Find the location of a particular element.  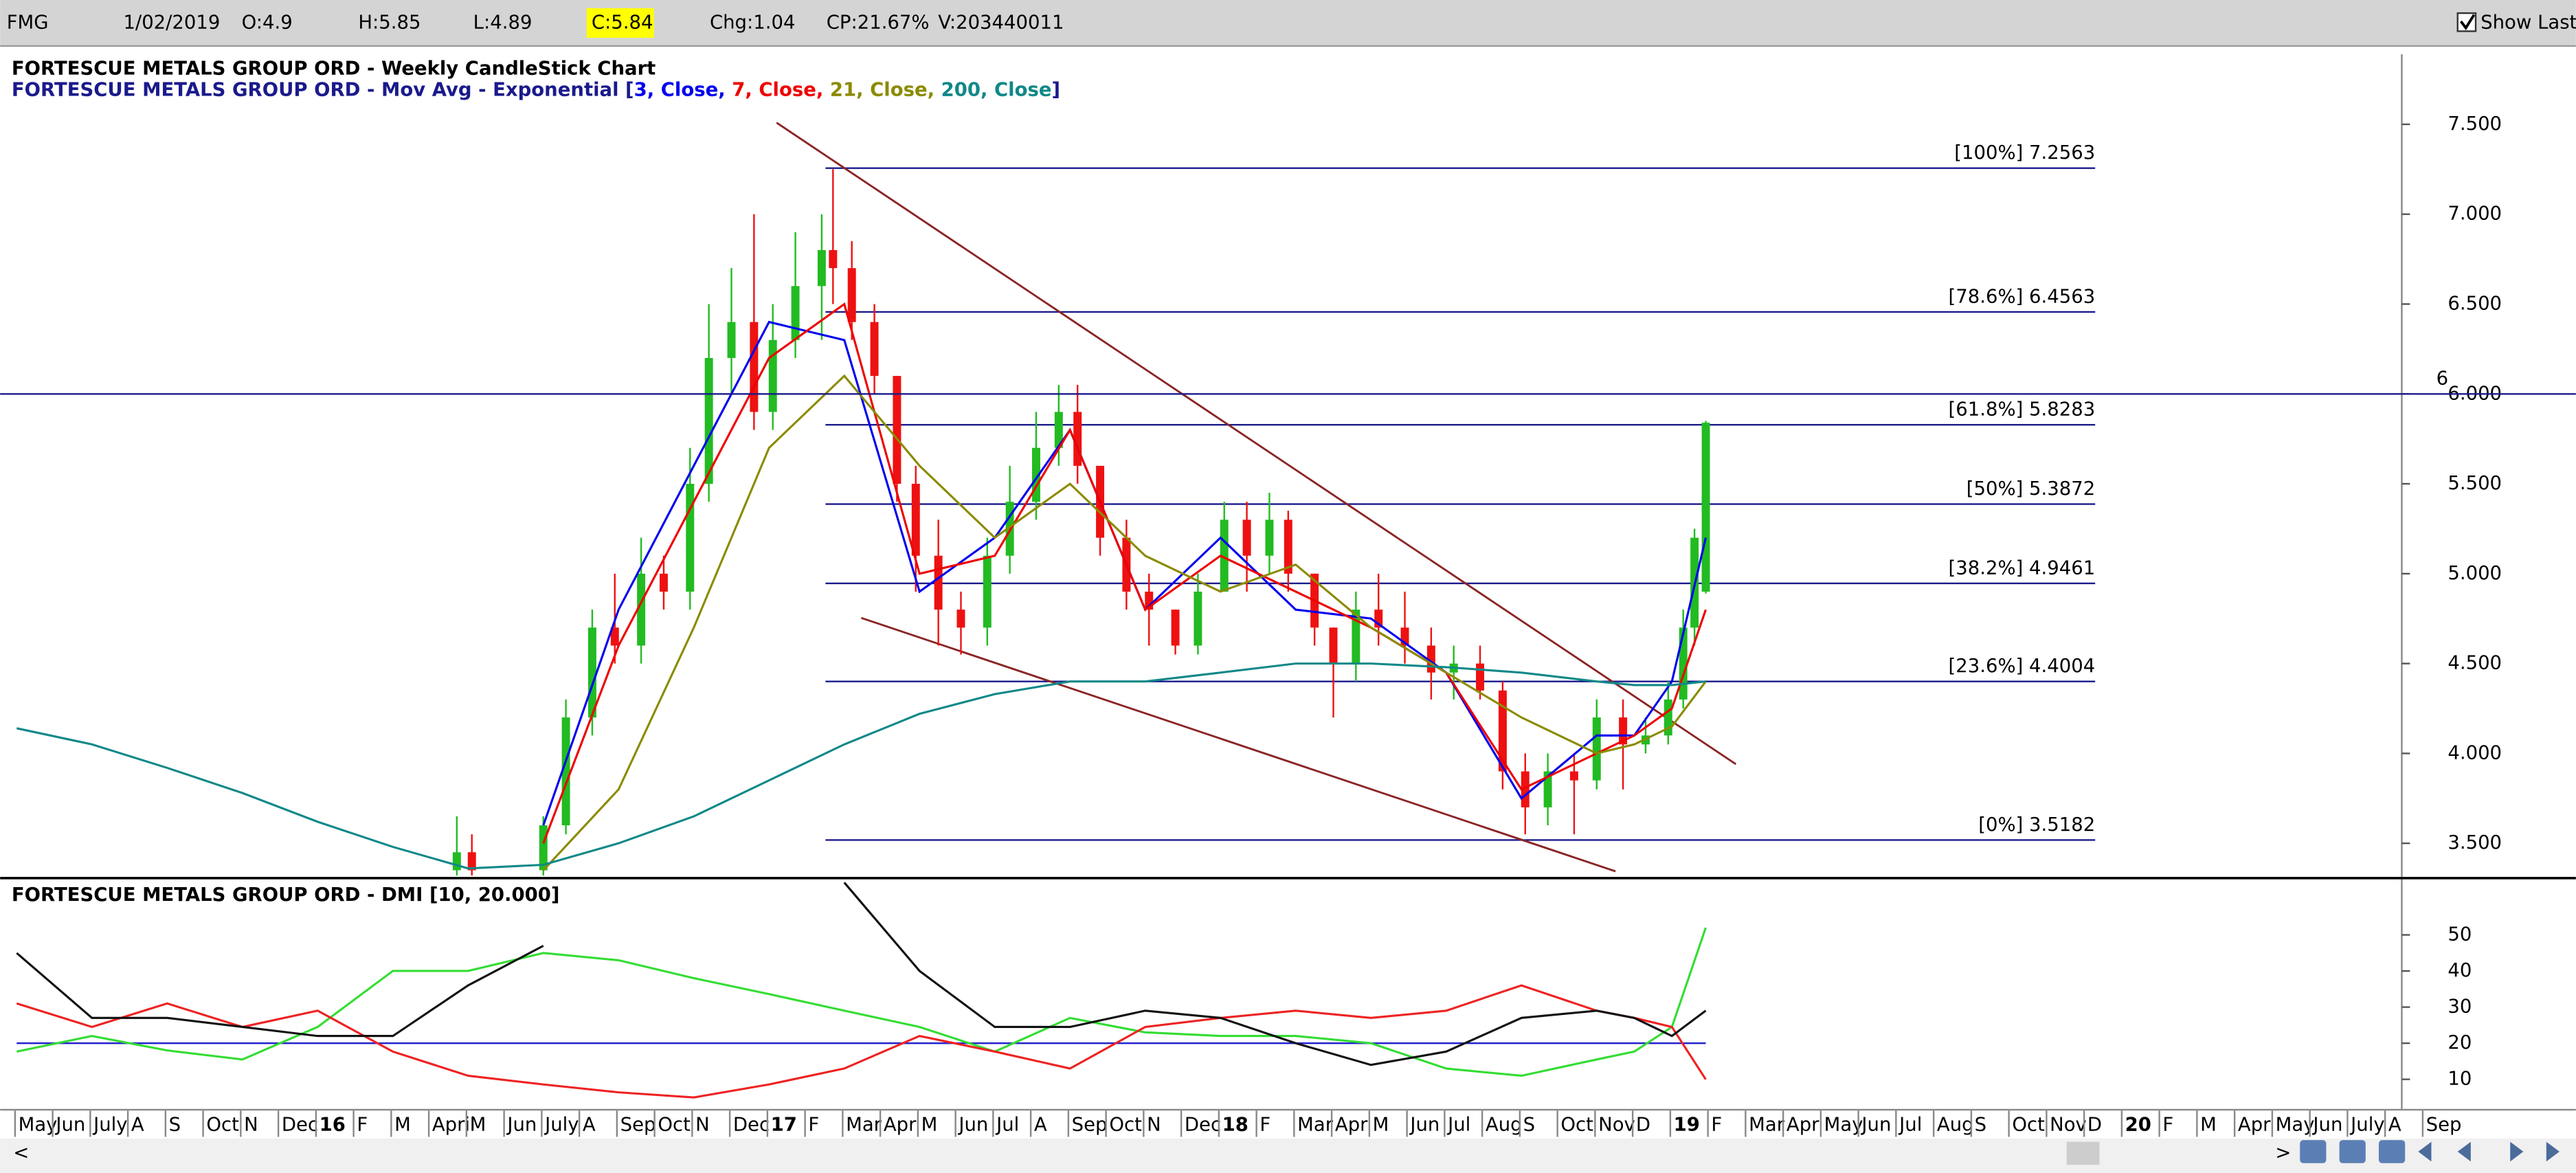

time-label: May is located at coordinates (1843, 1125).